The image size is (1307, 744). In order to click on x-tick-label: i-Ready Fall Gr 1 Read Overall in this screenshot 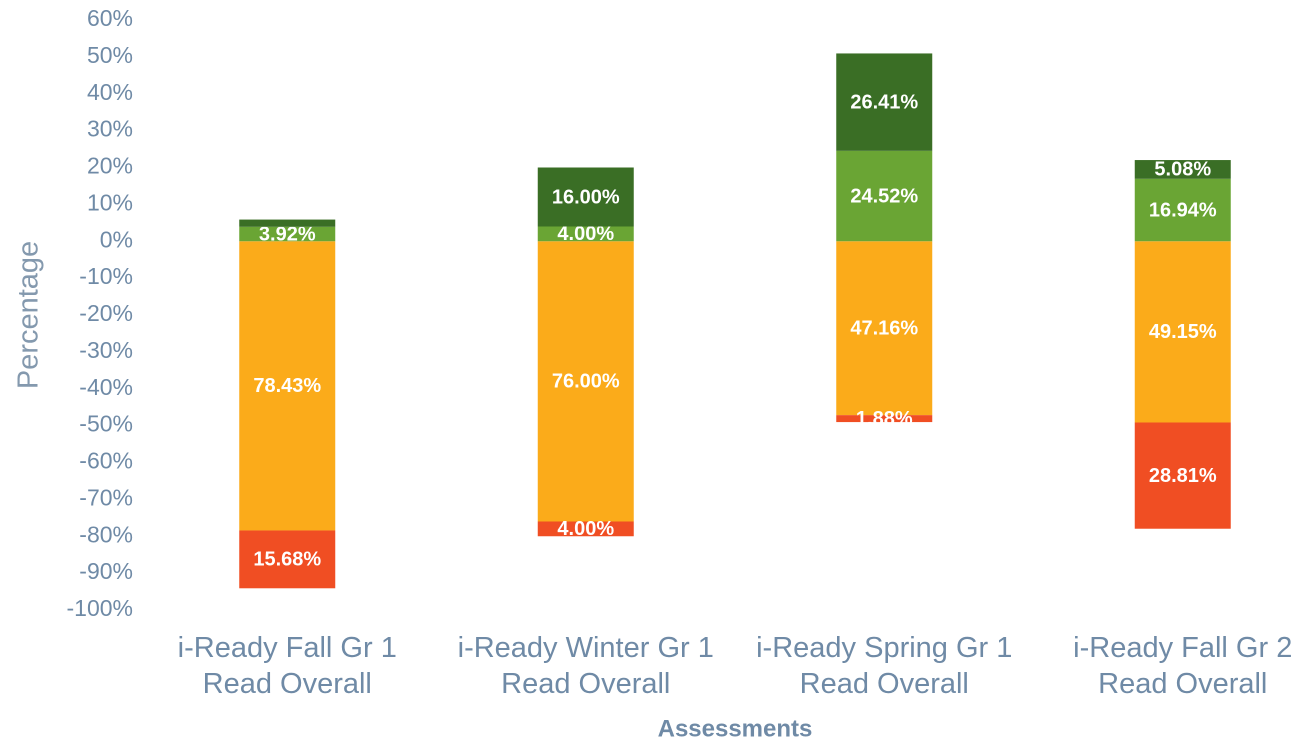, I will do `click(287, 666)`.